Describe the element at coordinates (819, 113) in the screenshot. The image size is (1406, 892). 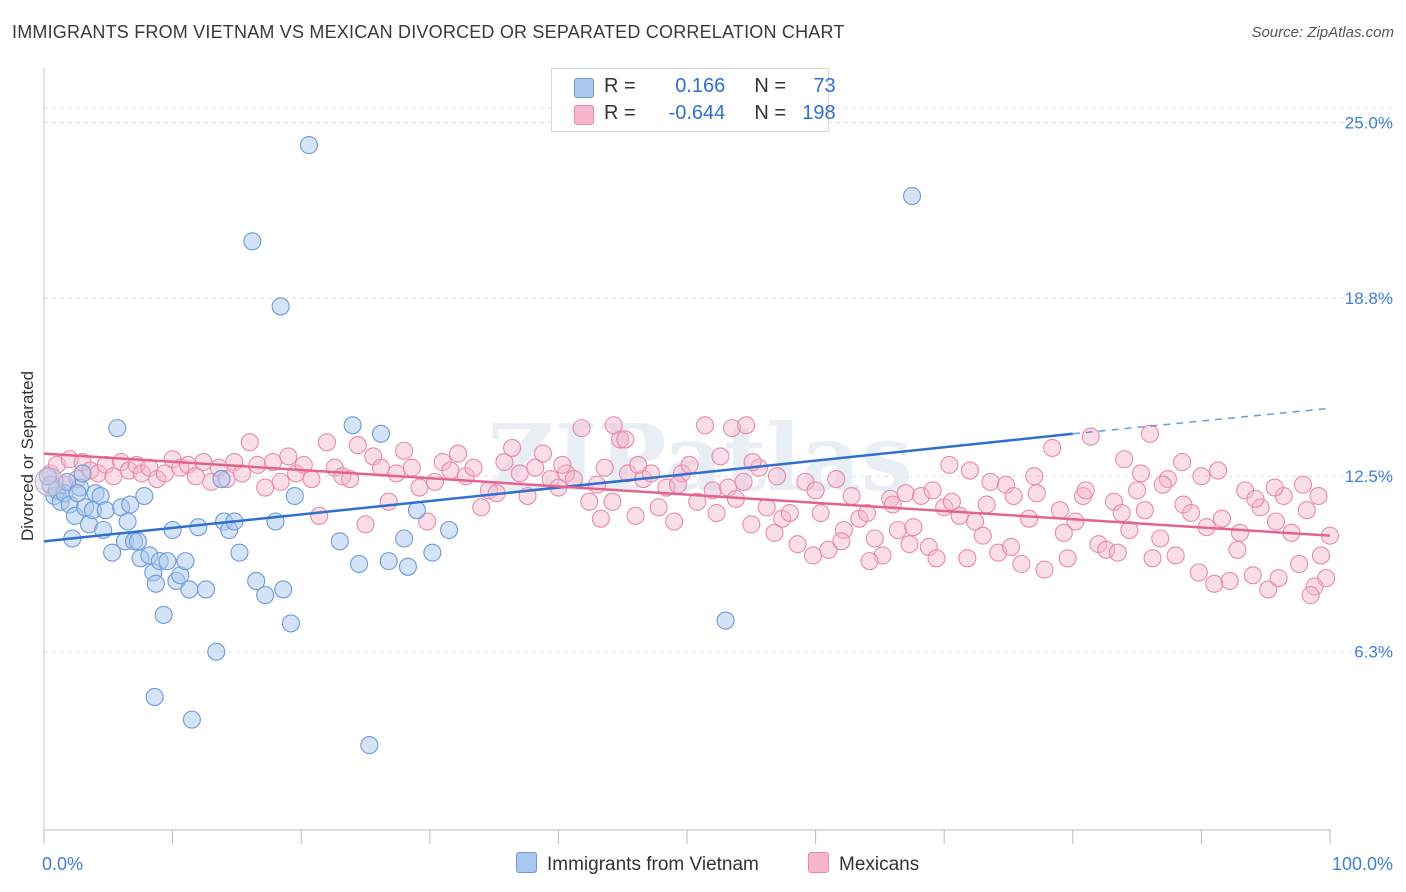
I see `legend-n-value: 198` at that location.